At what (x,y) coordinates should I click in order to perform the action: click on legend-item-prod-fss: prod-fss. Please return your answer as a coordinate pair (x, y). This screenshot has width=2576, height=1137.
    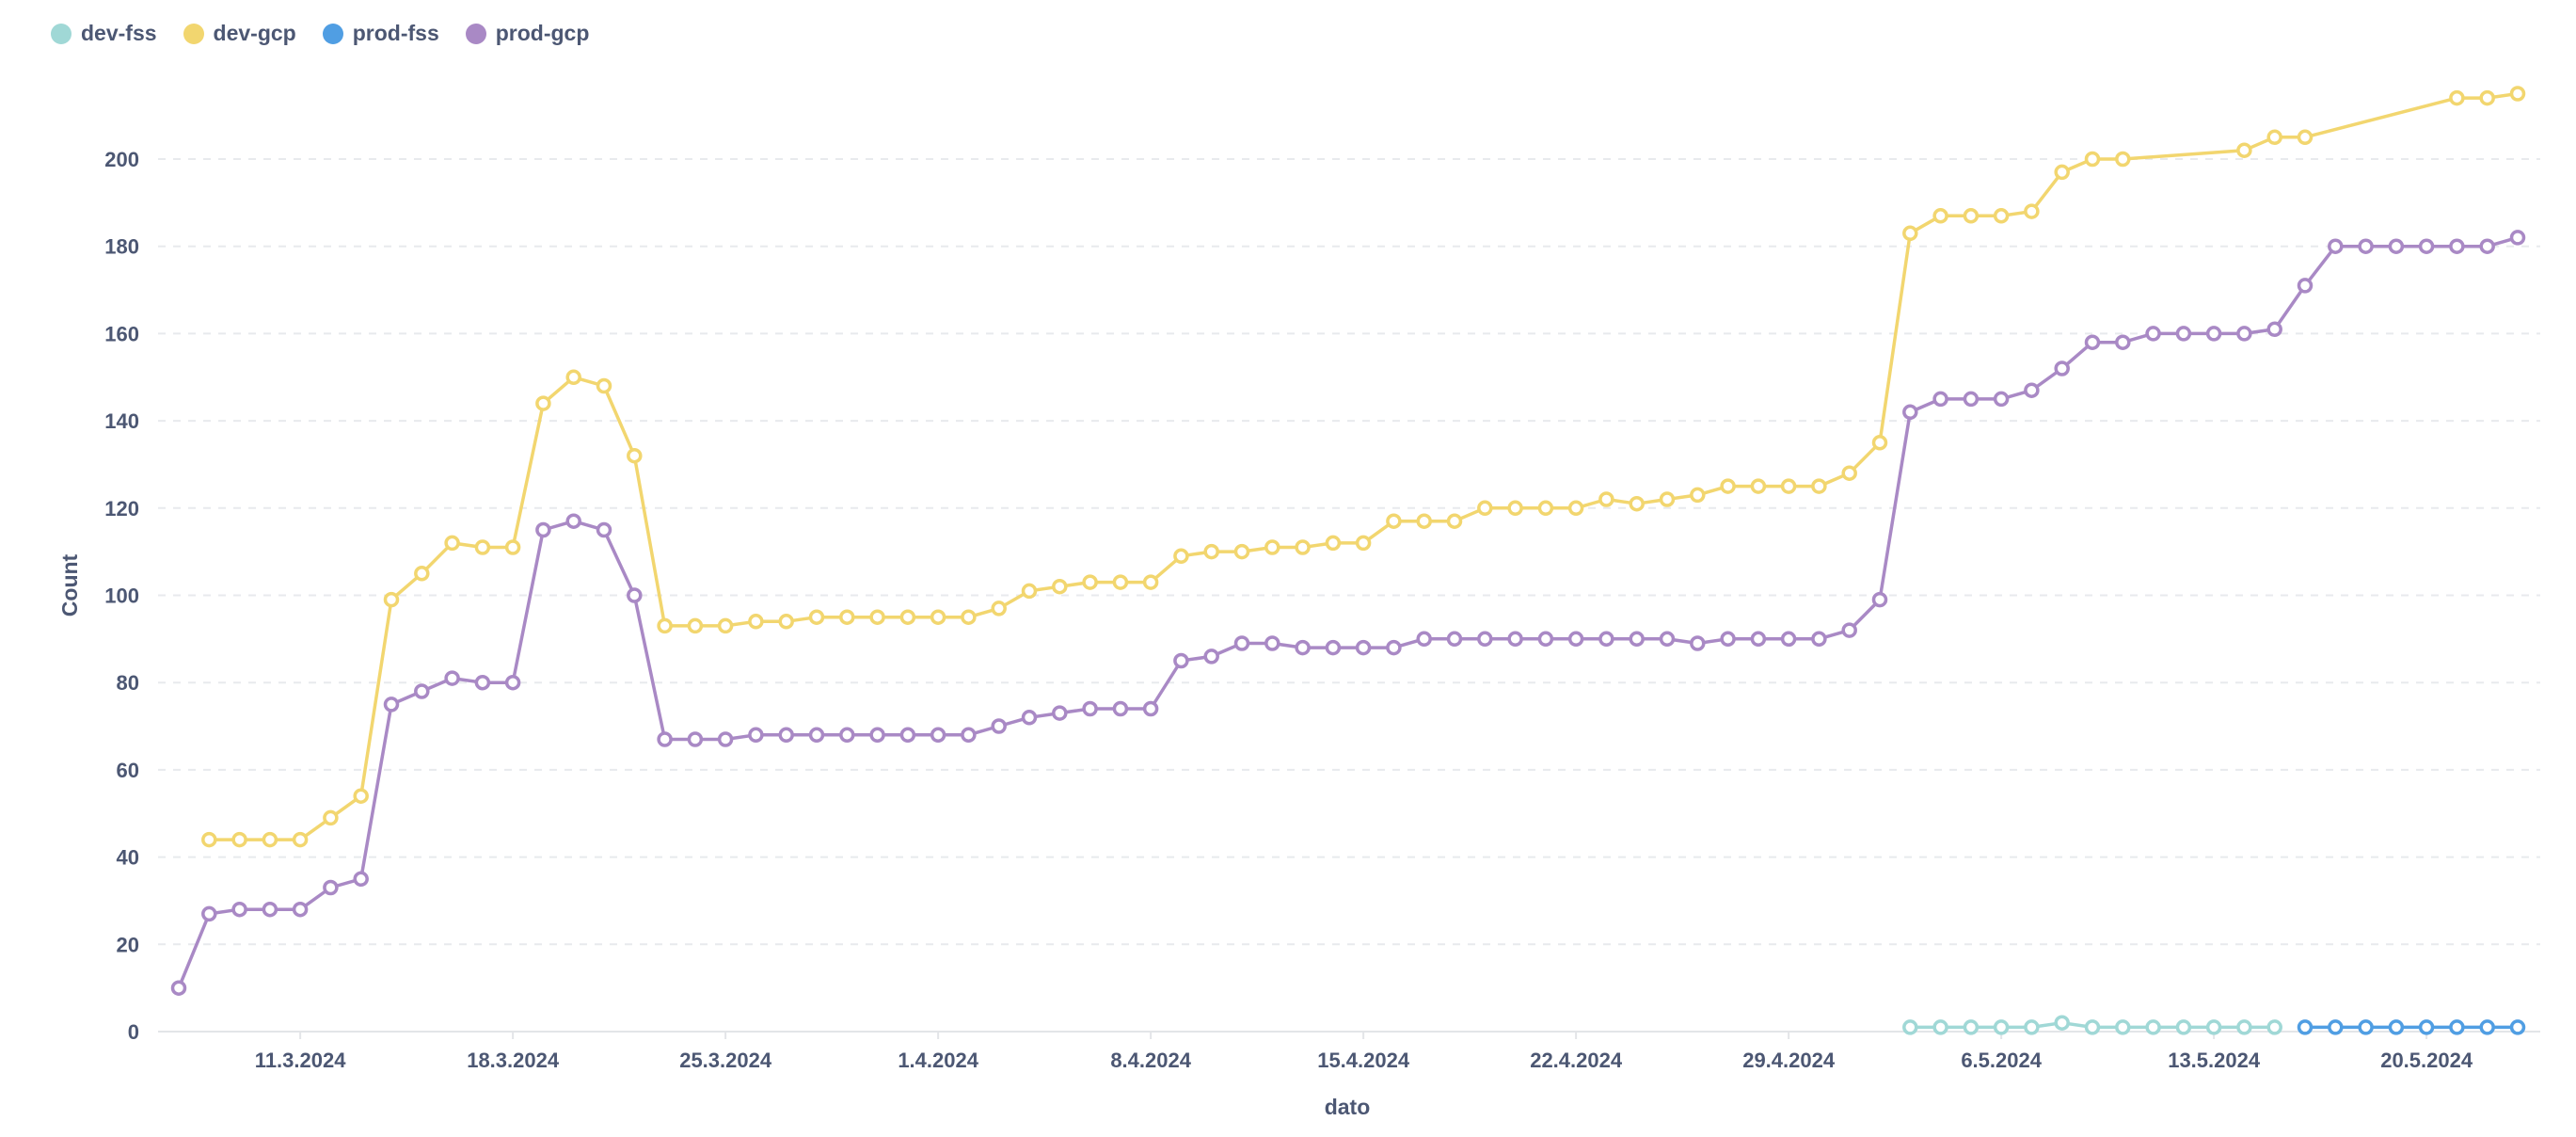
    Looking at the image, I should click on (380, 34).